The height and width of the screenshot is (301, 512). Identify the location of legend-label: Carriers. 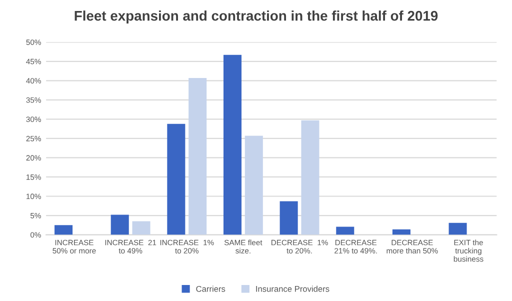
(211, 289).